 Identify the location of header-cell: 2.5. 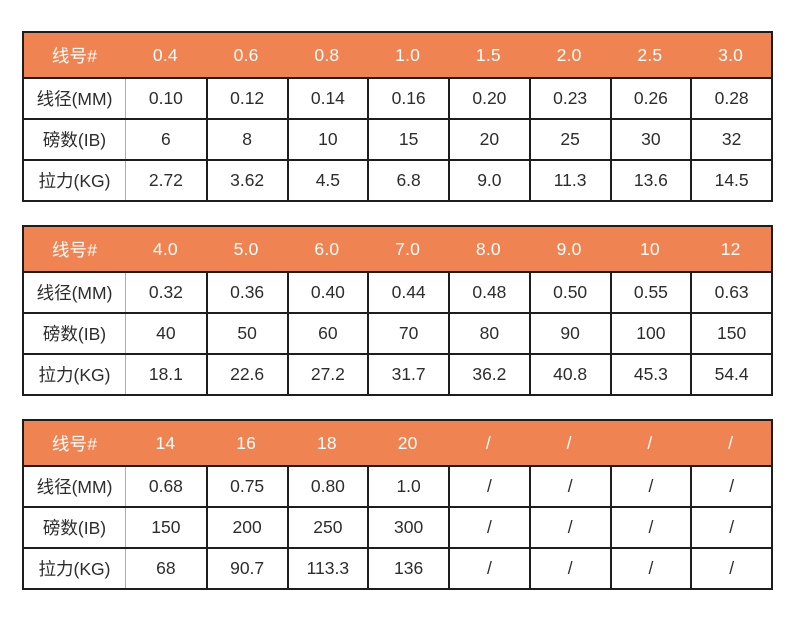
(650, 54).